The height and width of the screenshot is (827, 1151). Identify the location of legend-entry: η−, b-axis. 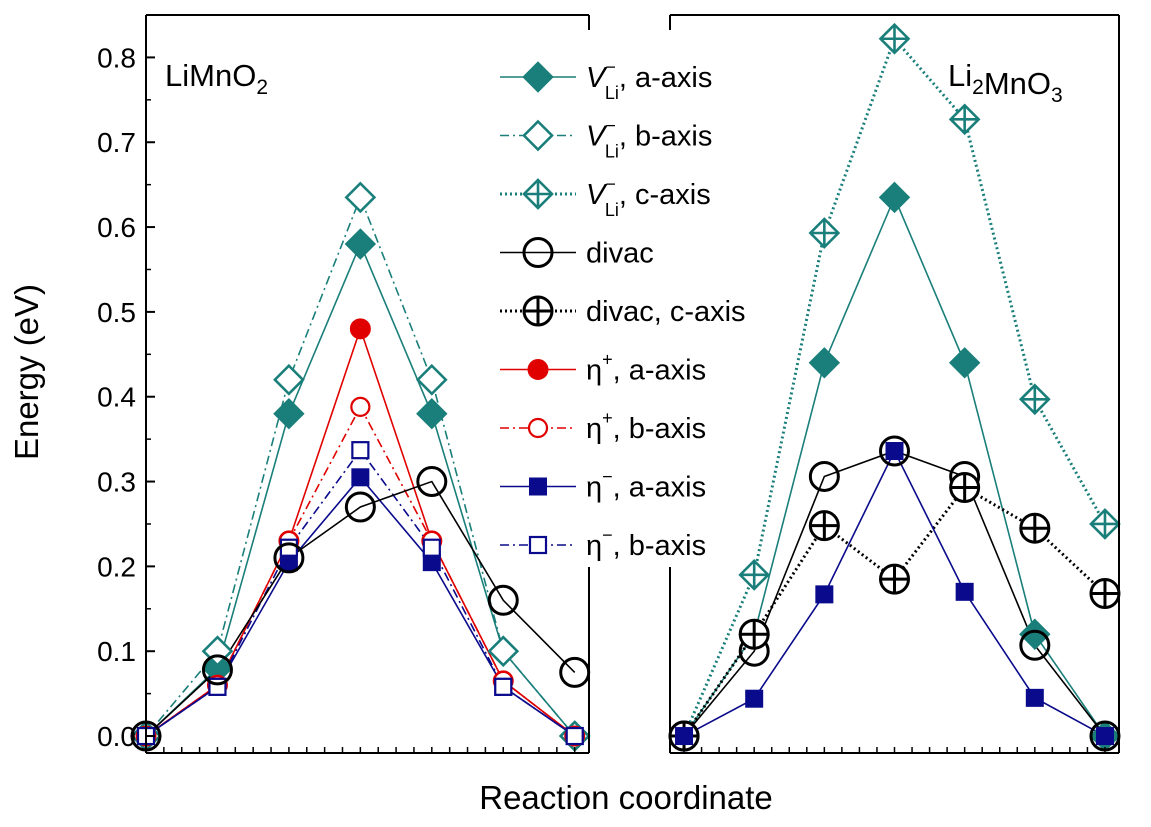
(603, 543).